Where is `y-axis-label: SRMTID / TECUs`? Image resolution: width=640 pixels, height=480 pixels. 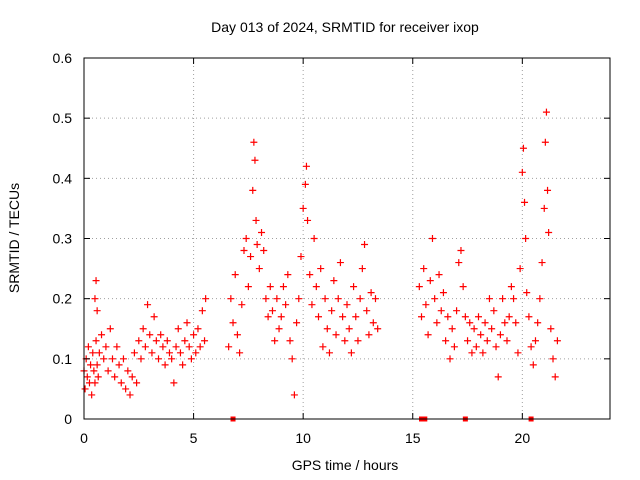 y-axis-label: SRMTID / TECUs is located at coordinates (14, 238).